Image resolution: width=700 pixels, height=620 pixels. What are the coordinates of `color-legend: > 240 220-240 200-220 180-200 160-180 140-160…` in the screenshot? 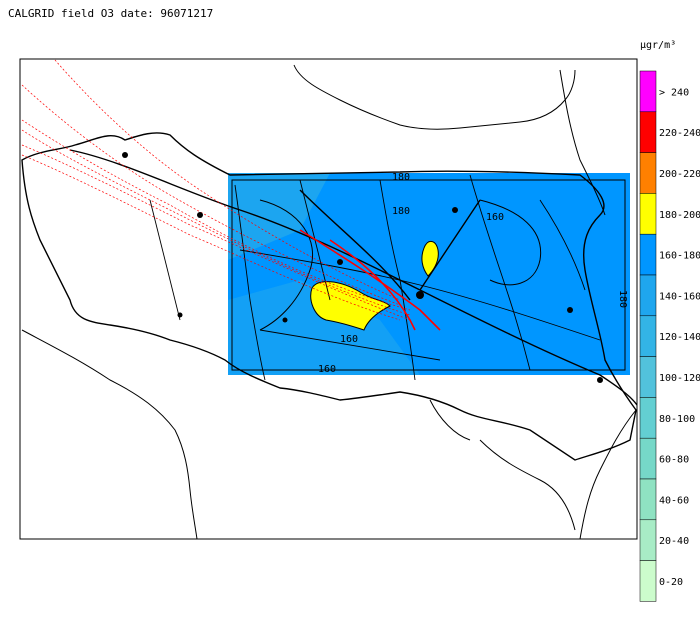 It's located at (669, 336).